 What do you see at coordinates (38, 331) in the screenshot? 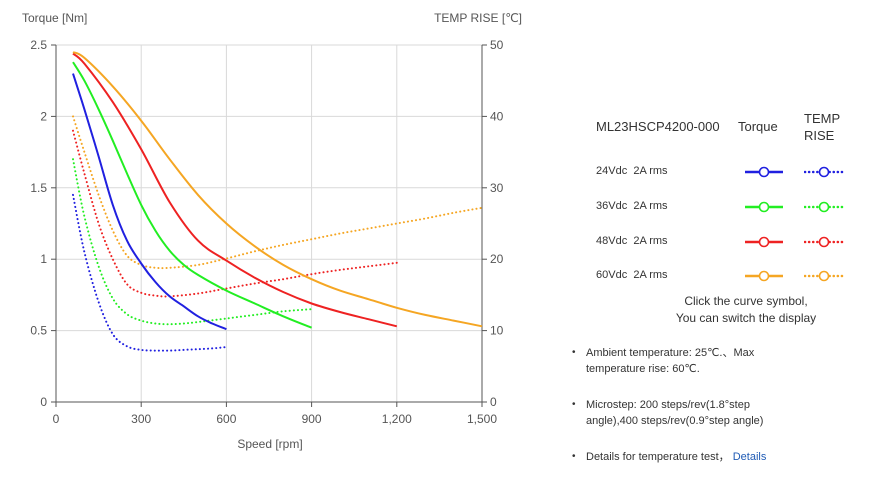
I see `left-y-tick-label: 0.5` at bounding box center [38, 331].